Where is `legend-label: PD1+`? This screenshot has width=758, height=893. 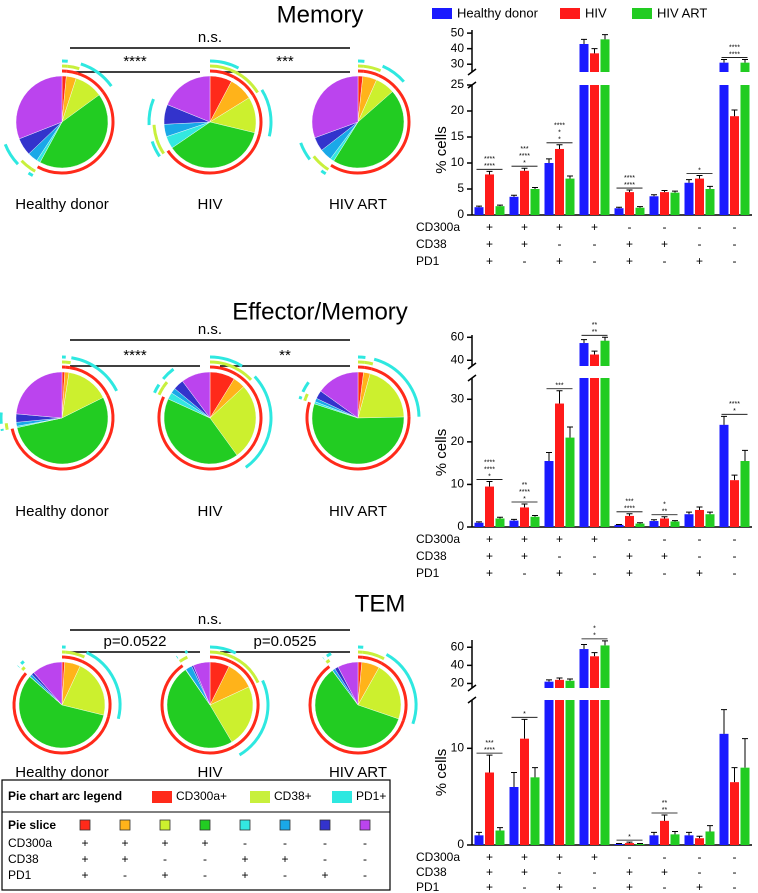 legend-label: PD1+ is located at coordinates (371, 796).